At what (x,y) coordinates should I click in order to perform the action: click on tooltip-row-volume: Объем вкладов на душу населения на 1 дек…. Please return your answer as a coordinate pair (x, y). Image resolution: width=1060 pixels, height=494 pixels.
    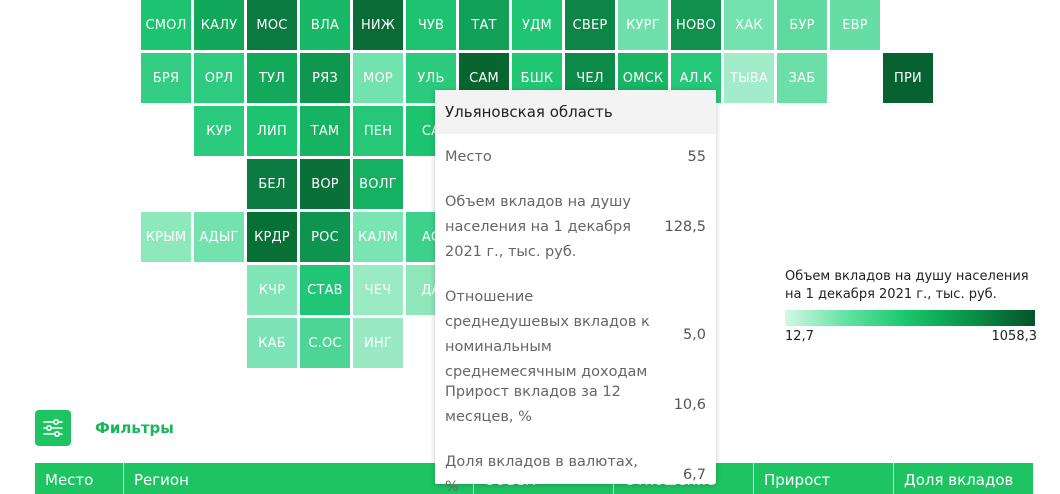
    Looking at the image, I should click on (575, 227).